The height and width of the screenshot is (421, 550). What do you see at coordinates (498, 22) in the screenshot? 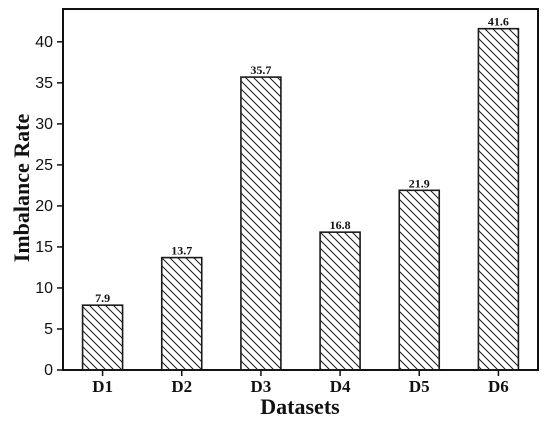
I see `data-label-d6: 41.6` at bounding box center [498, 22].